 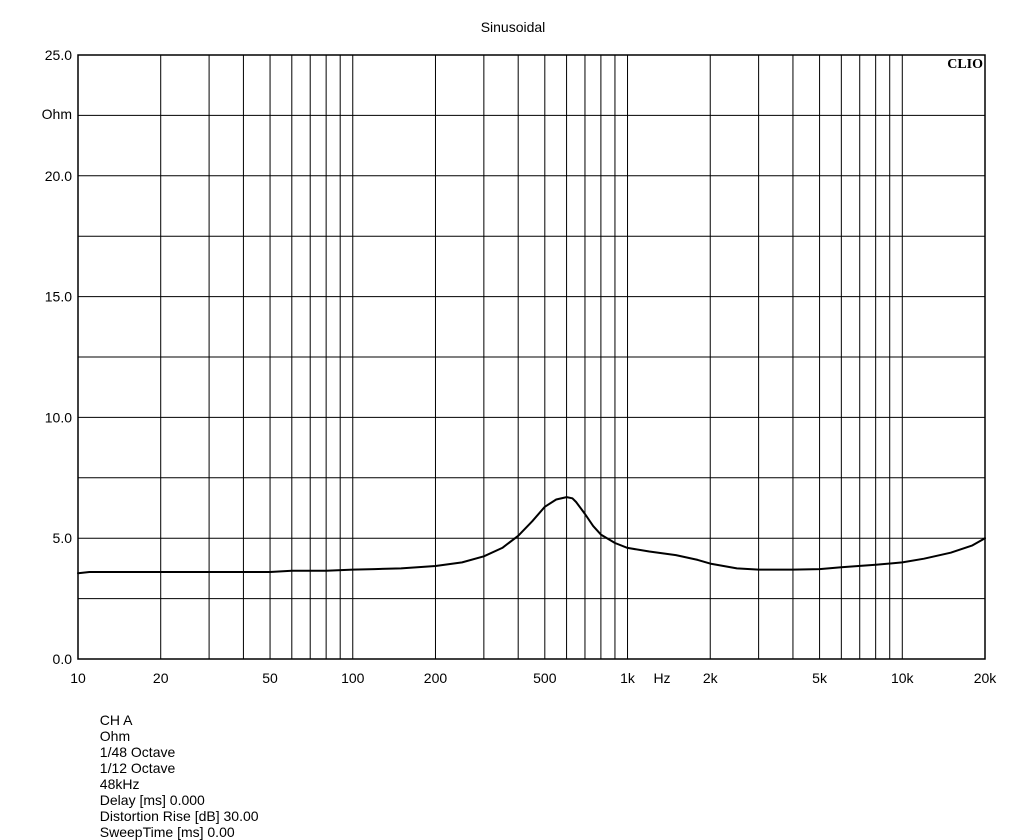 What do you see at coordinates (78, 678) in the screenshot?
I see `x-tick-label: 10` at bounding box center [78, 678].